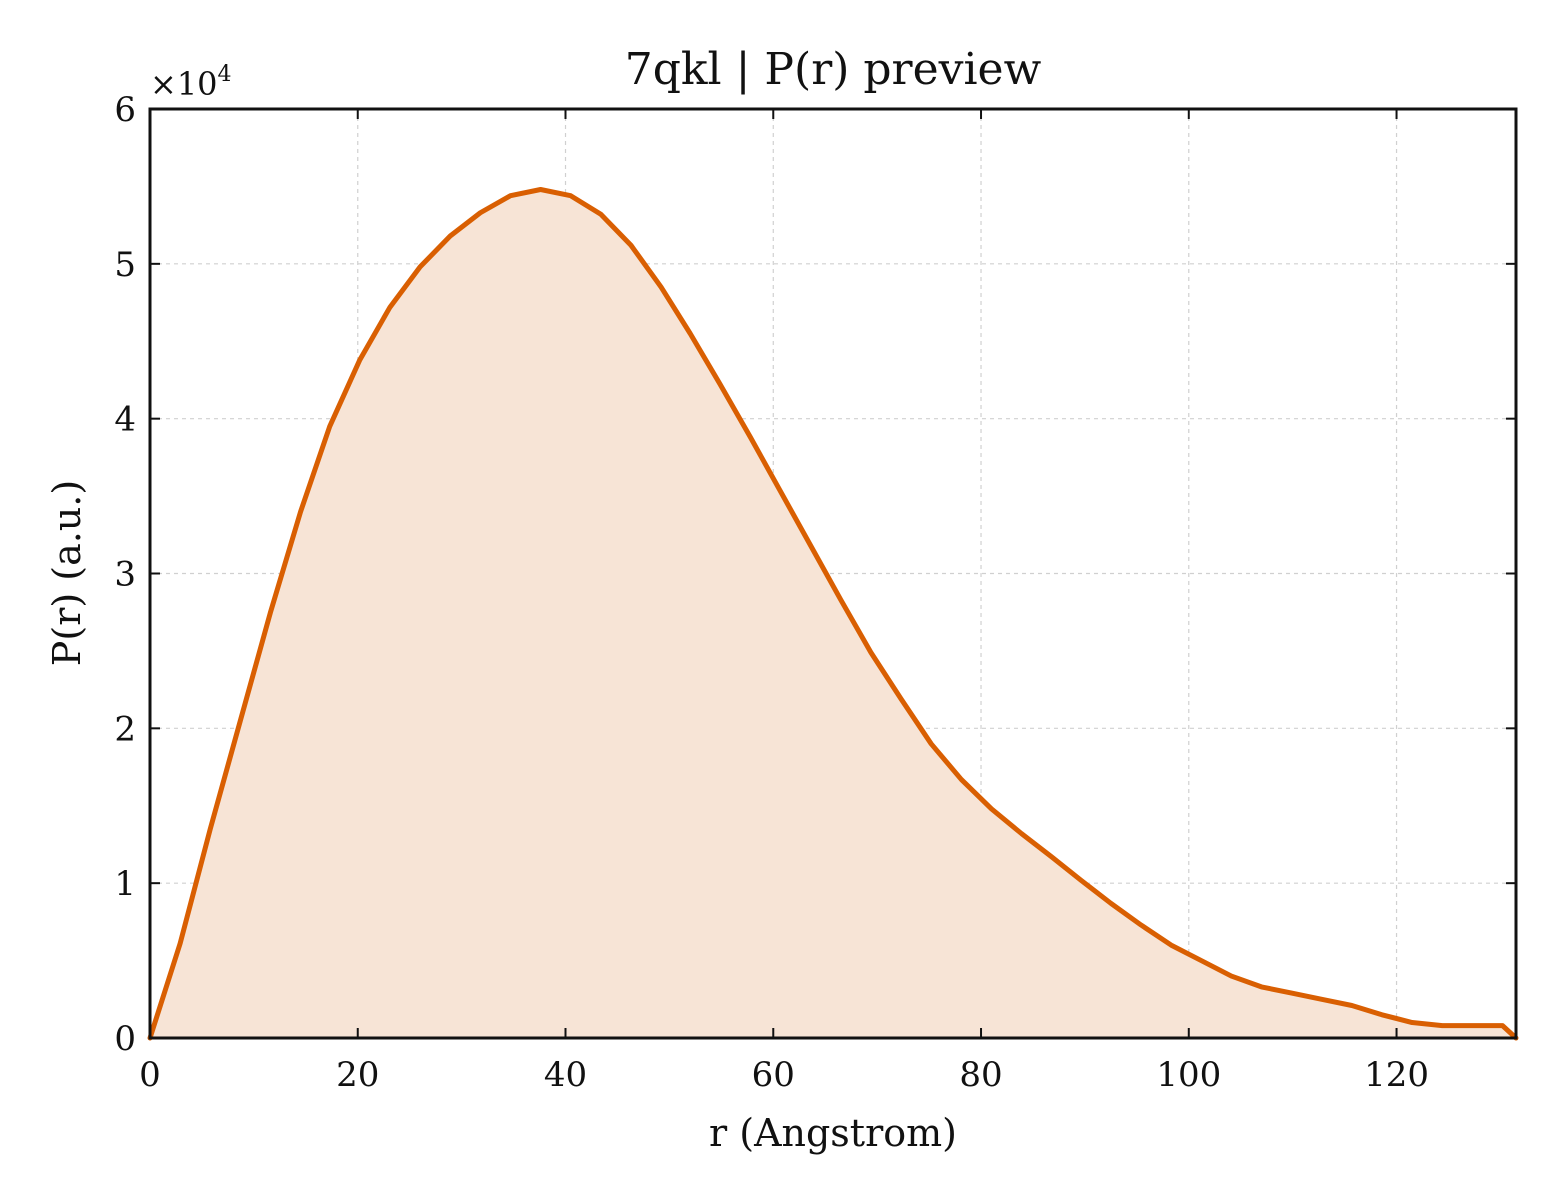  What do you see at coordinates (125, 884) in the screenshot?
I see `y-tick-label: 1` at bounding box center [125, 884].